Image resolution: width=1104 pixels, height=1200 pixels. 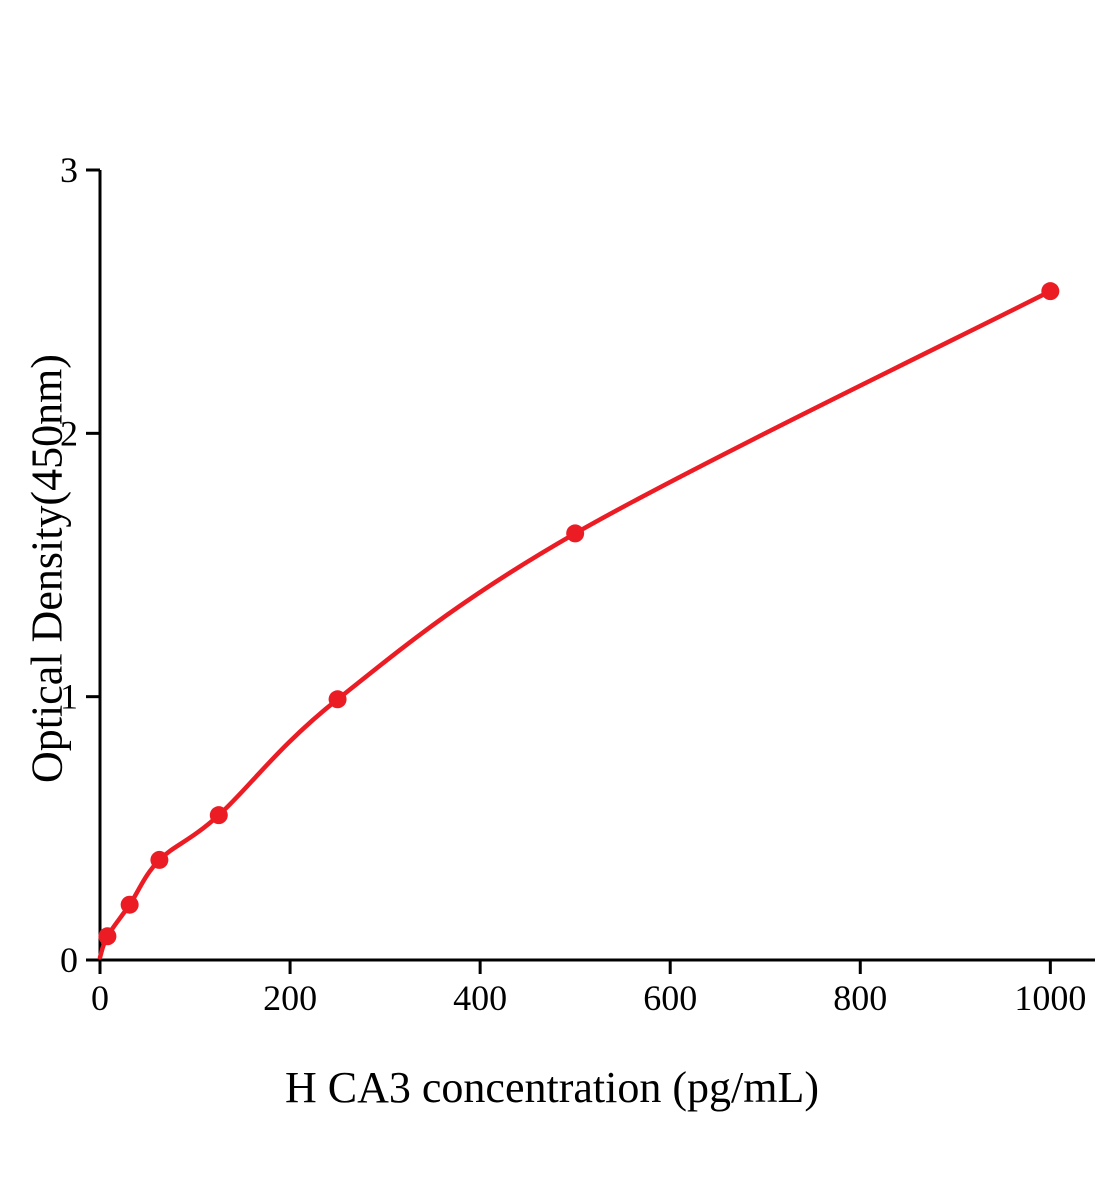 I want to click on x-tick-label: 1000, so click(x=1050, y=998).